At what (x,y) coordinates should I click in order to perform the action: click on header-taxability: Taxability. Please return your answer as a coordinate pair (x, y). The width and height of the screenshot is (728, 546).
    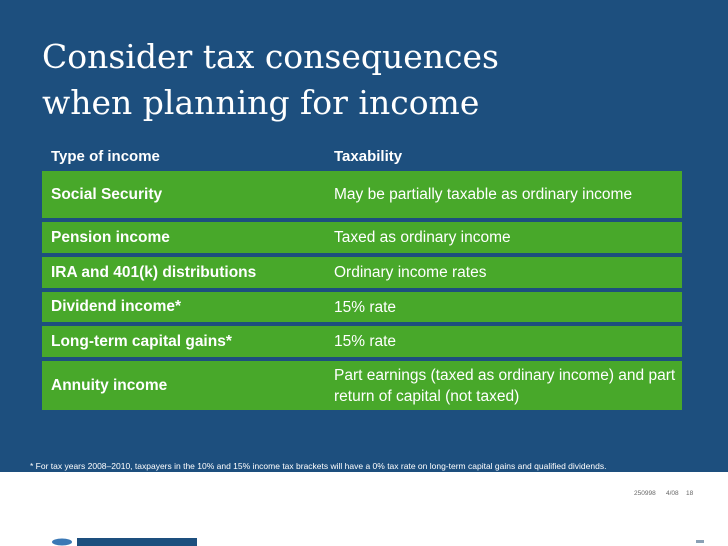
    Looking at the image, I should click on (368, 156).